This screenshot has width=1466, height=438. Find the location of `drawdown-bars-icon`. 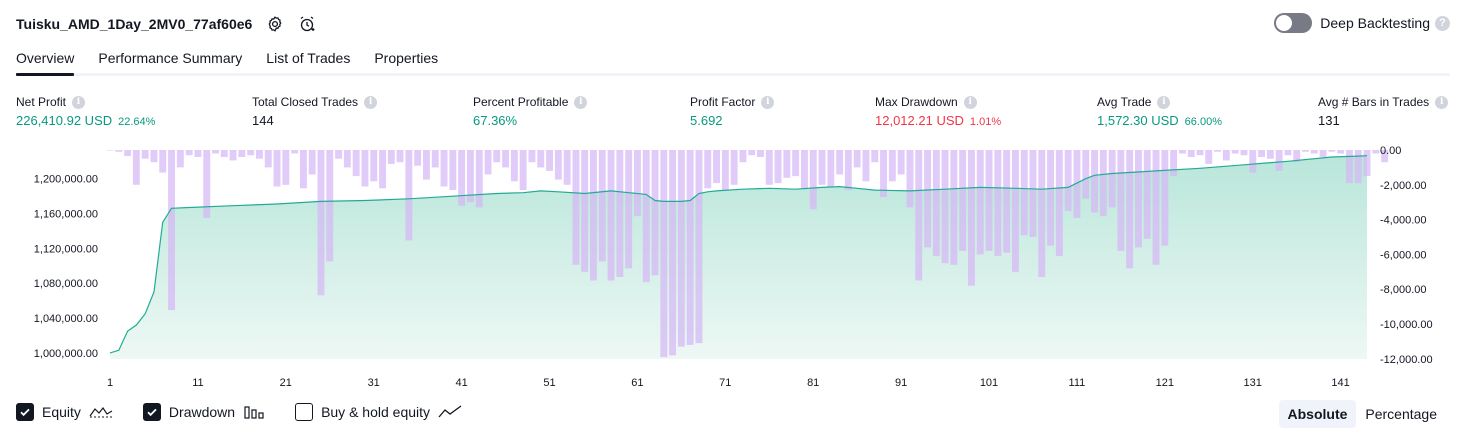

drawdown-bars-icon is located at coordinates (254, 412).